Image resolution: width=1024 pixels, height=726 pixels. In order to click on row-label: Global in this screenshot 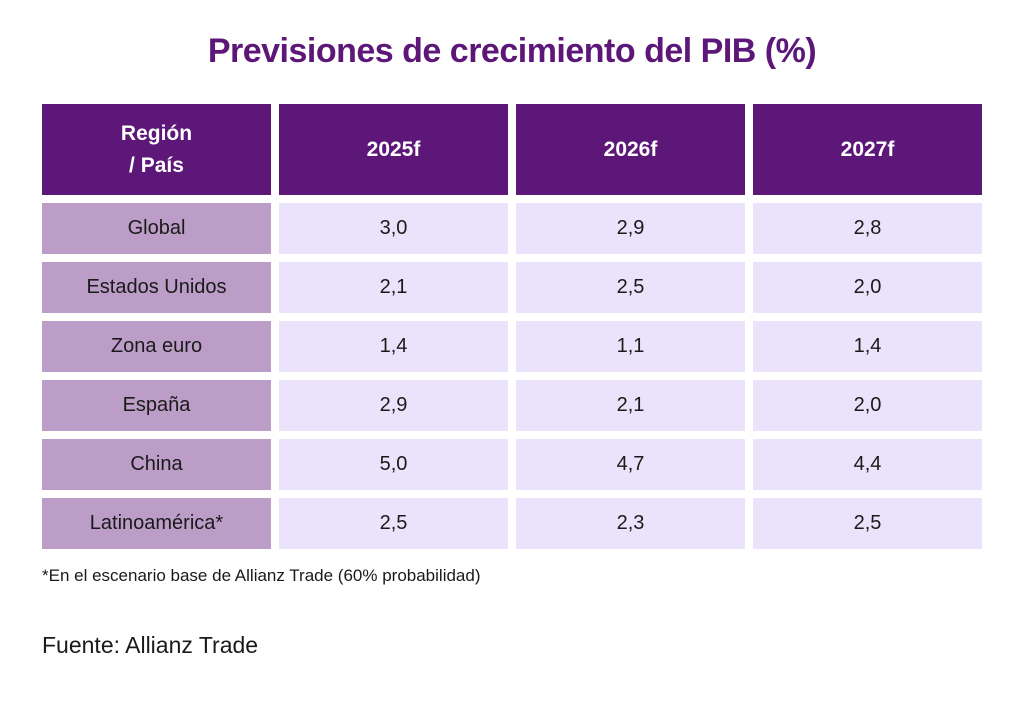, I will do `click(156, 228)`.